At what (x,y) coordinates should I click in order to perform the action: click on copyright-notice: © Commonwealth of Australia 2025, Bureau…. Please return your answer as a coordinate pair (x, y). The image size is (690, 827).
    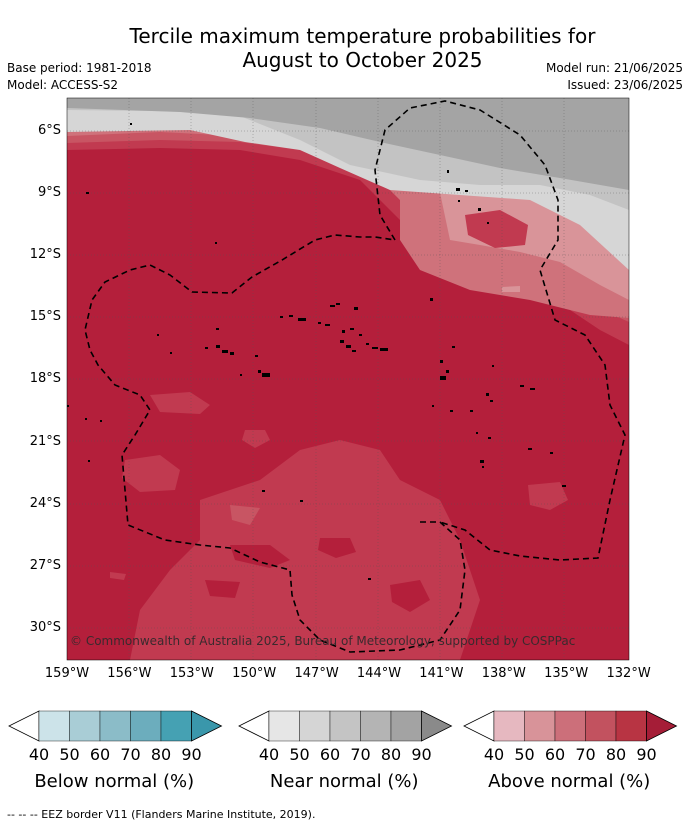
    Looking at the image, I should click on (323, 641).